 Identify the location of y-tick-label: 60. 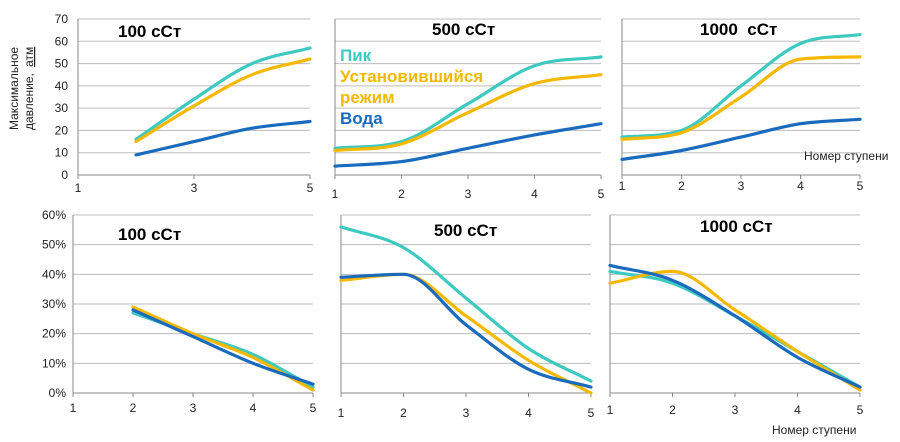
(62, 41).